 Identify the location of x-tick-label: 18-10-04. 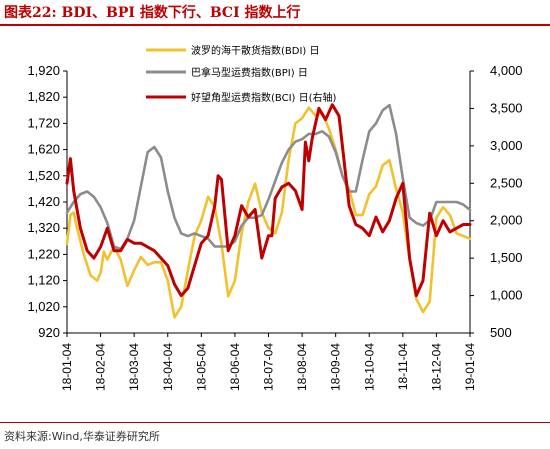
(369, 367).